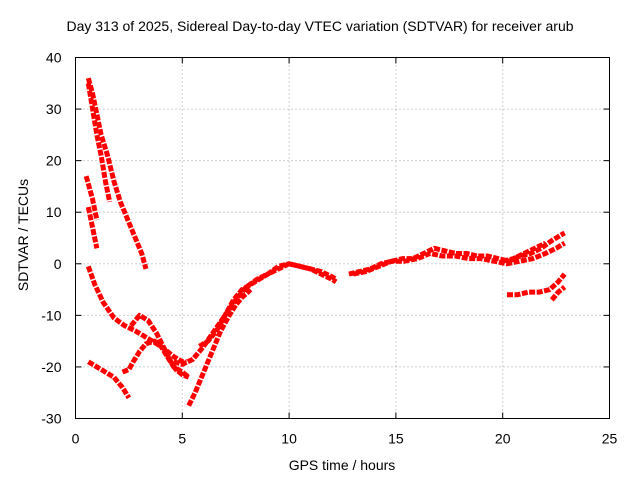 The width and height of the screenshot is (640, 480). Describe the element at coordinates (54, 212) in the screenshot. I see `y-tick-label: 10` at that location.